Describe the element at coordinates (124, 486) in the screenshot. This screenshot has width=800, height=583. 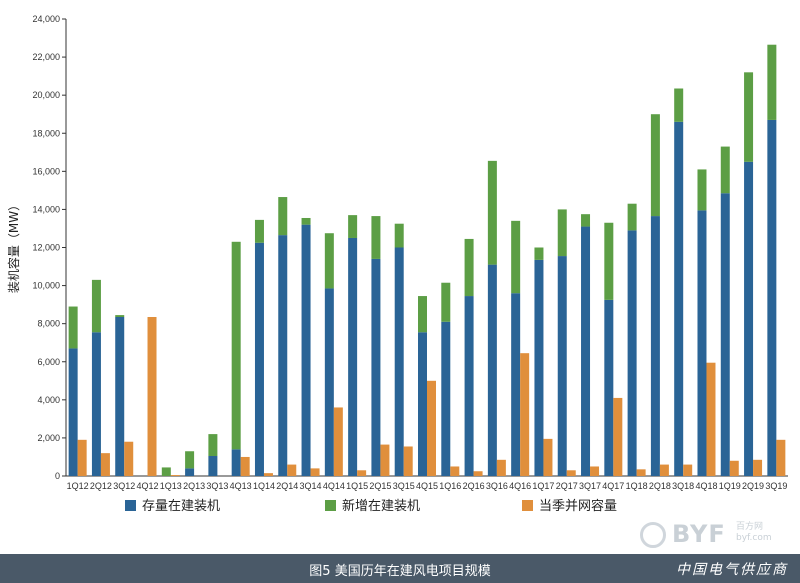
I see `x-tick-label: 3Q12` at that location.